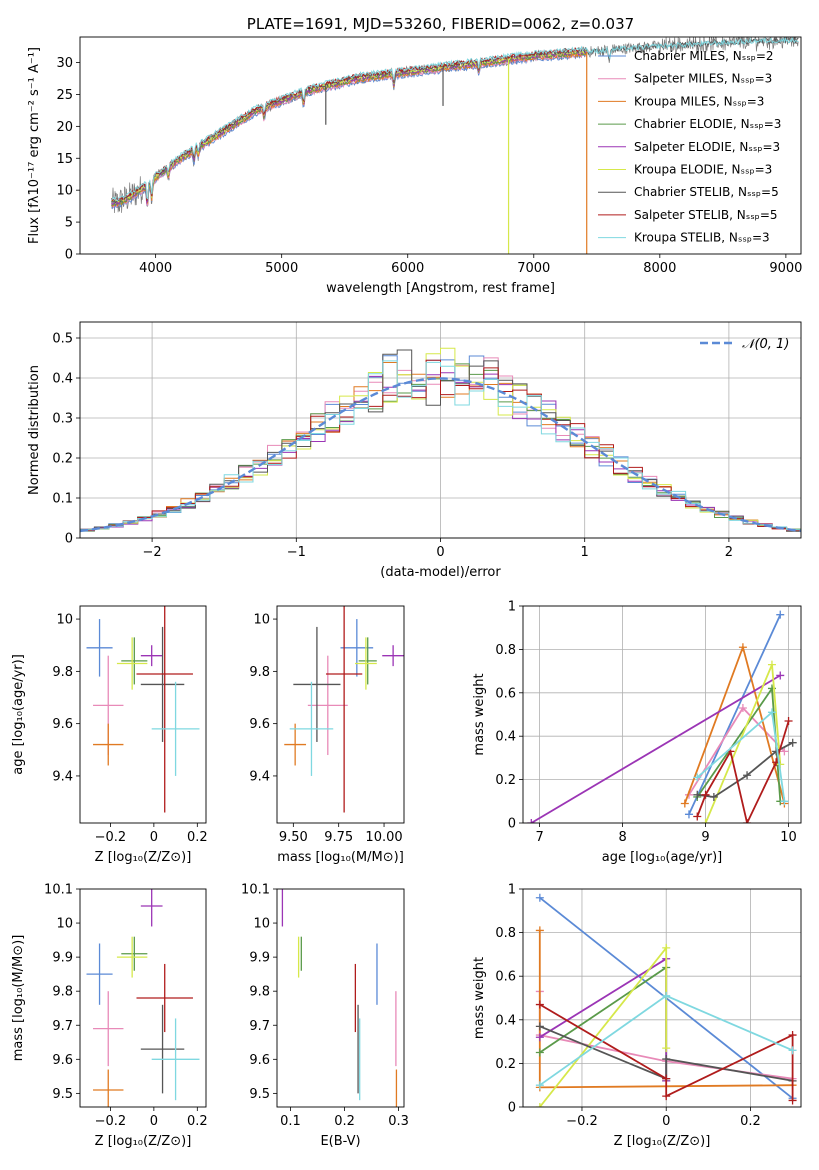 The width and height of the screenshot is (819, 1170). What do you see at coordinates (706, 215) in the screenshot?
I see `legend-label: Salpeter STELIB, Nₛₛₚ=5` at bounding box center [706, 215].